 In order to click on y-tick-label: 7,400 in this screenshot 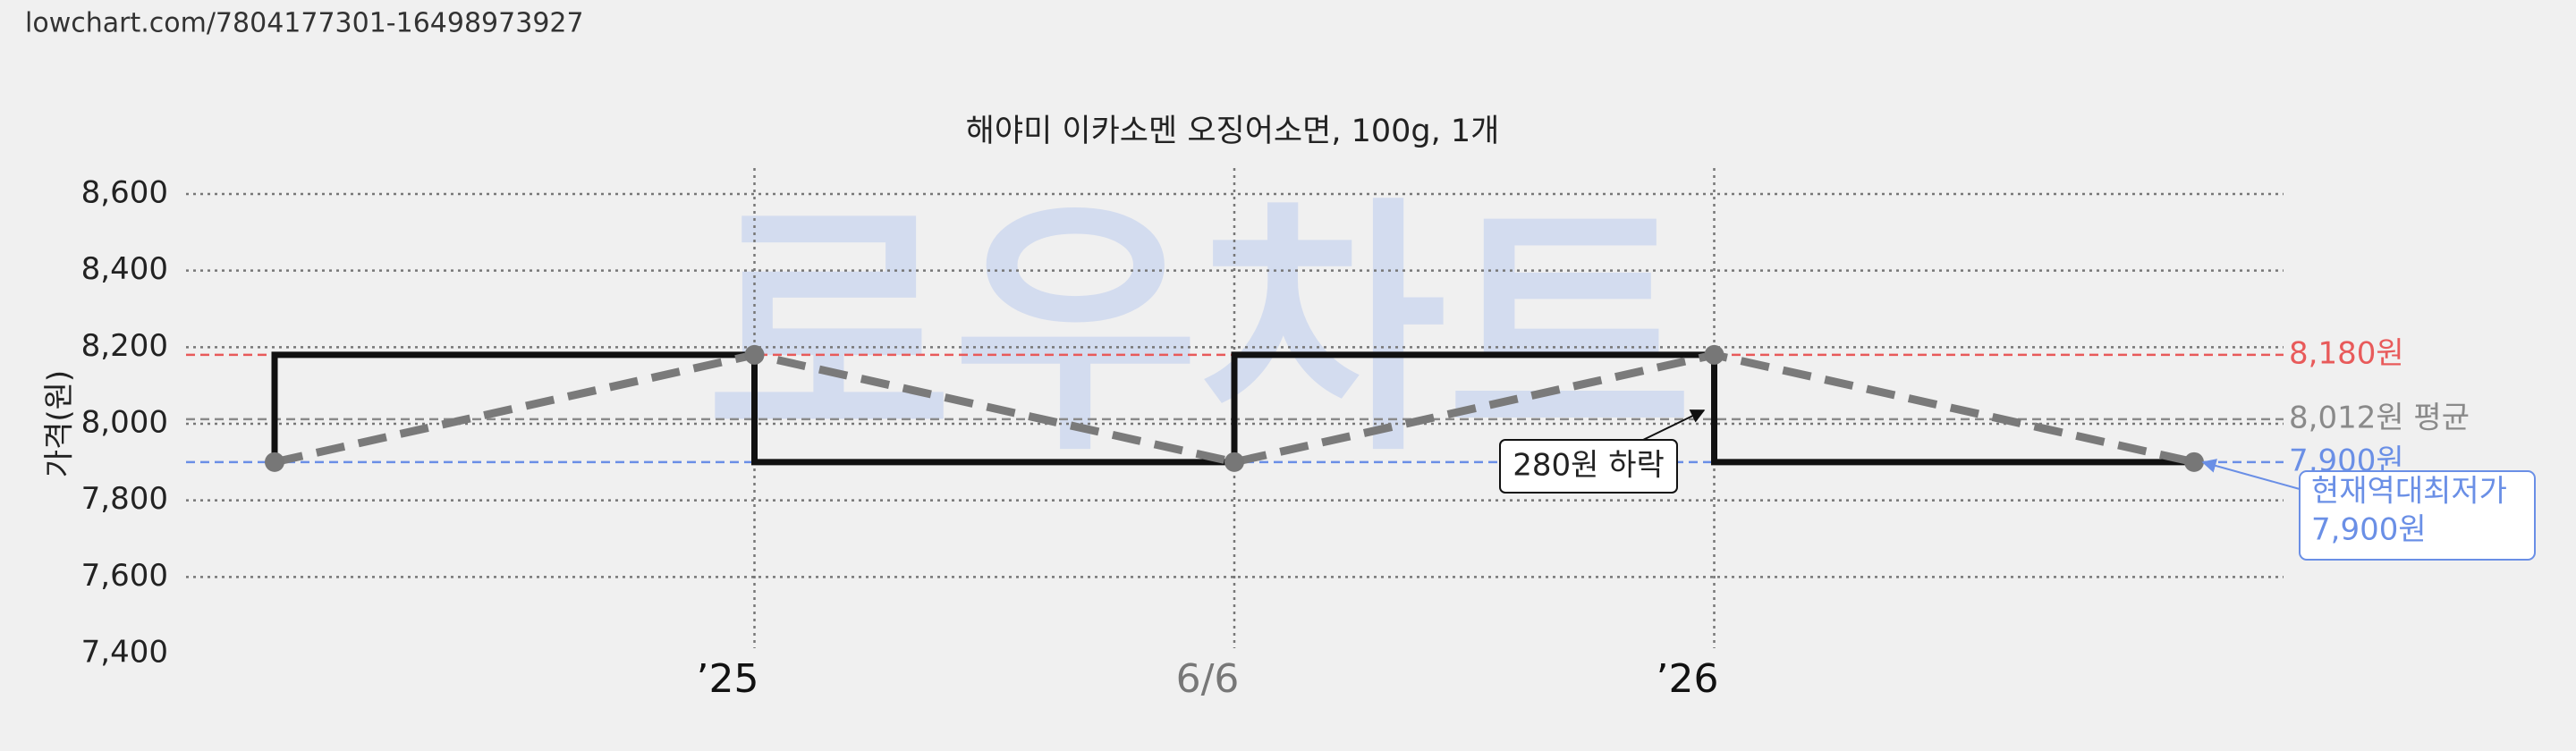, I will do `click(124, 653)`.